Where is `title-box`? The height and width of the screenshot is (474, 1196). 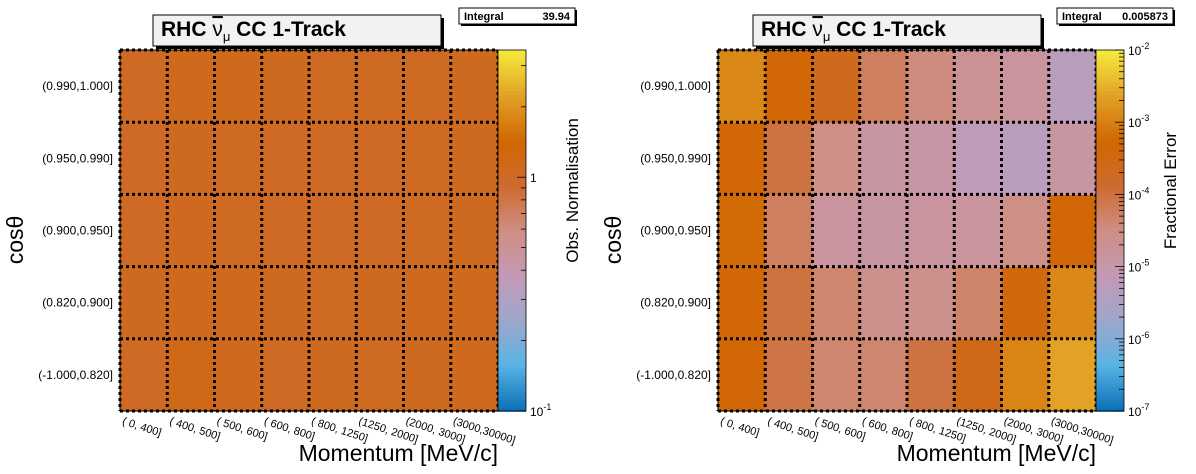 title-box is located at coordinates (897, 30).